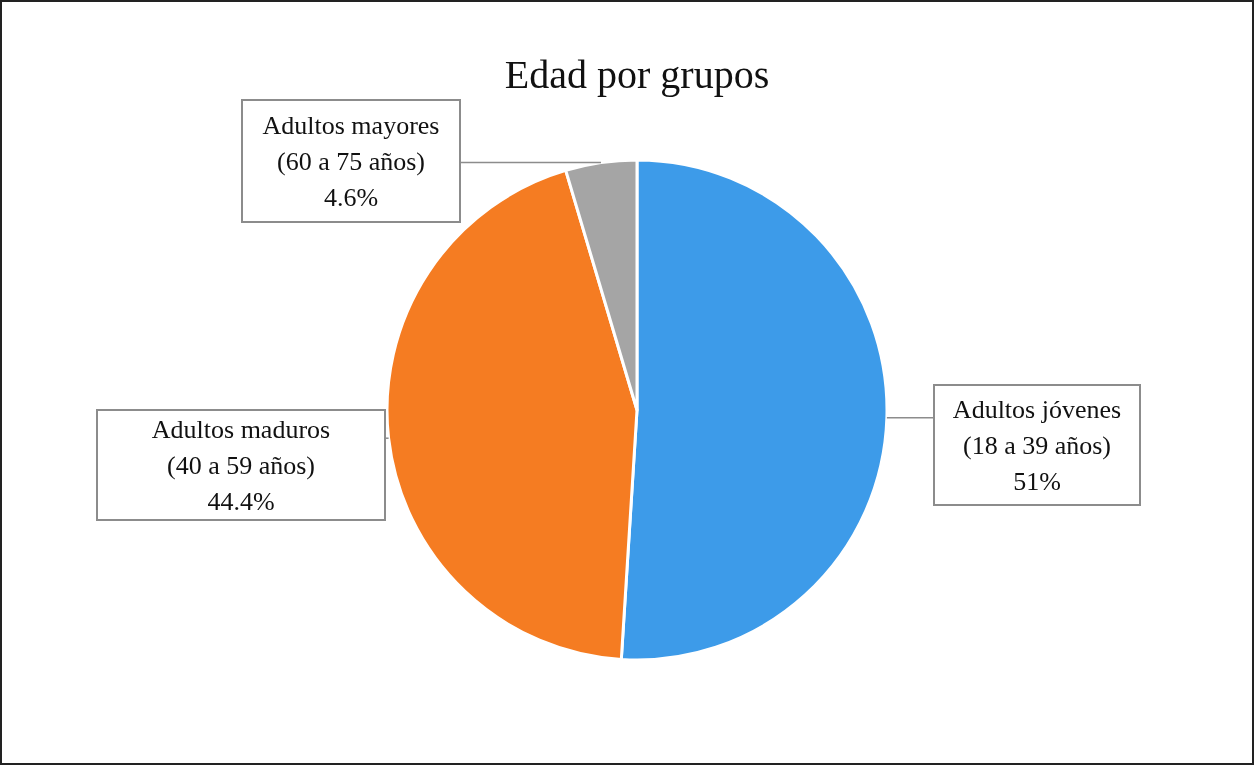  Describe the element at coordinates (1037, 481) in the screenshot. I see `data-label: 51%` at that location.